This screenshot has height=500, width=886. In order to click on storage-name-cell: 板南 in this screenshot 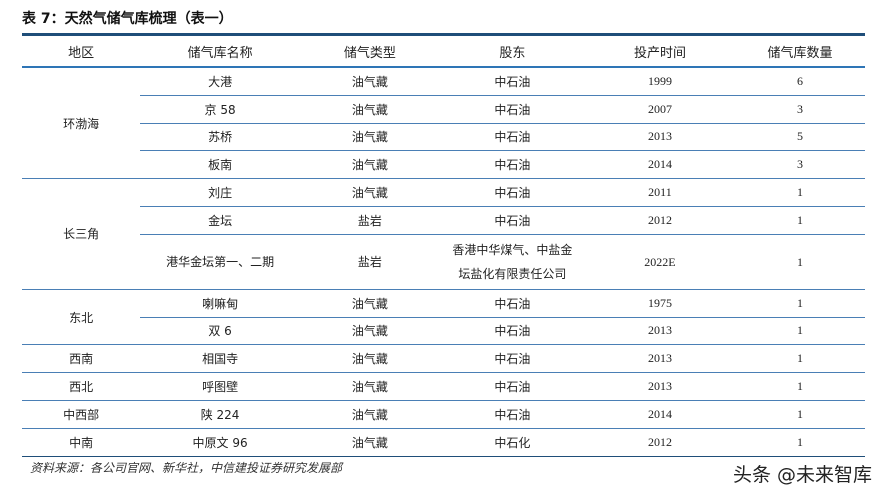, I will do `click(220, 165)`.